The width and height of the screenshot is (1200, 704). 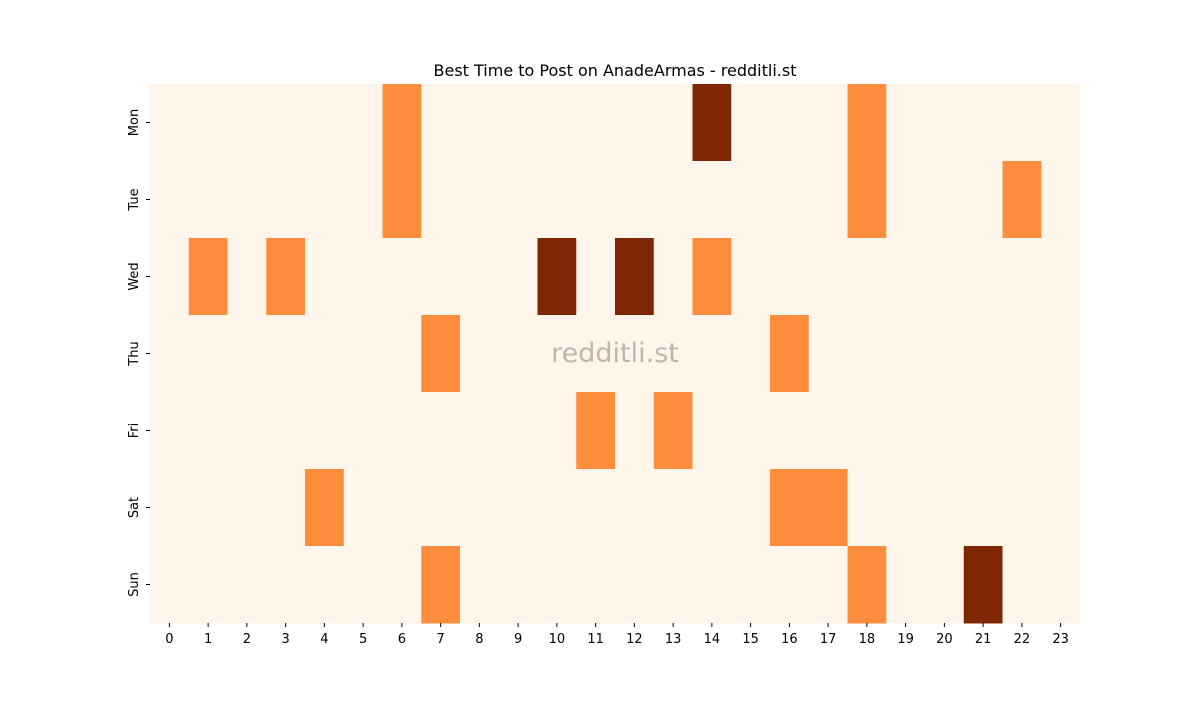 What do you see at coordinates (134, 199) in the screenshot?
I see `y-tick-label-tue: Tue` at bounding box center [134, 199].